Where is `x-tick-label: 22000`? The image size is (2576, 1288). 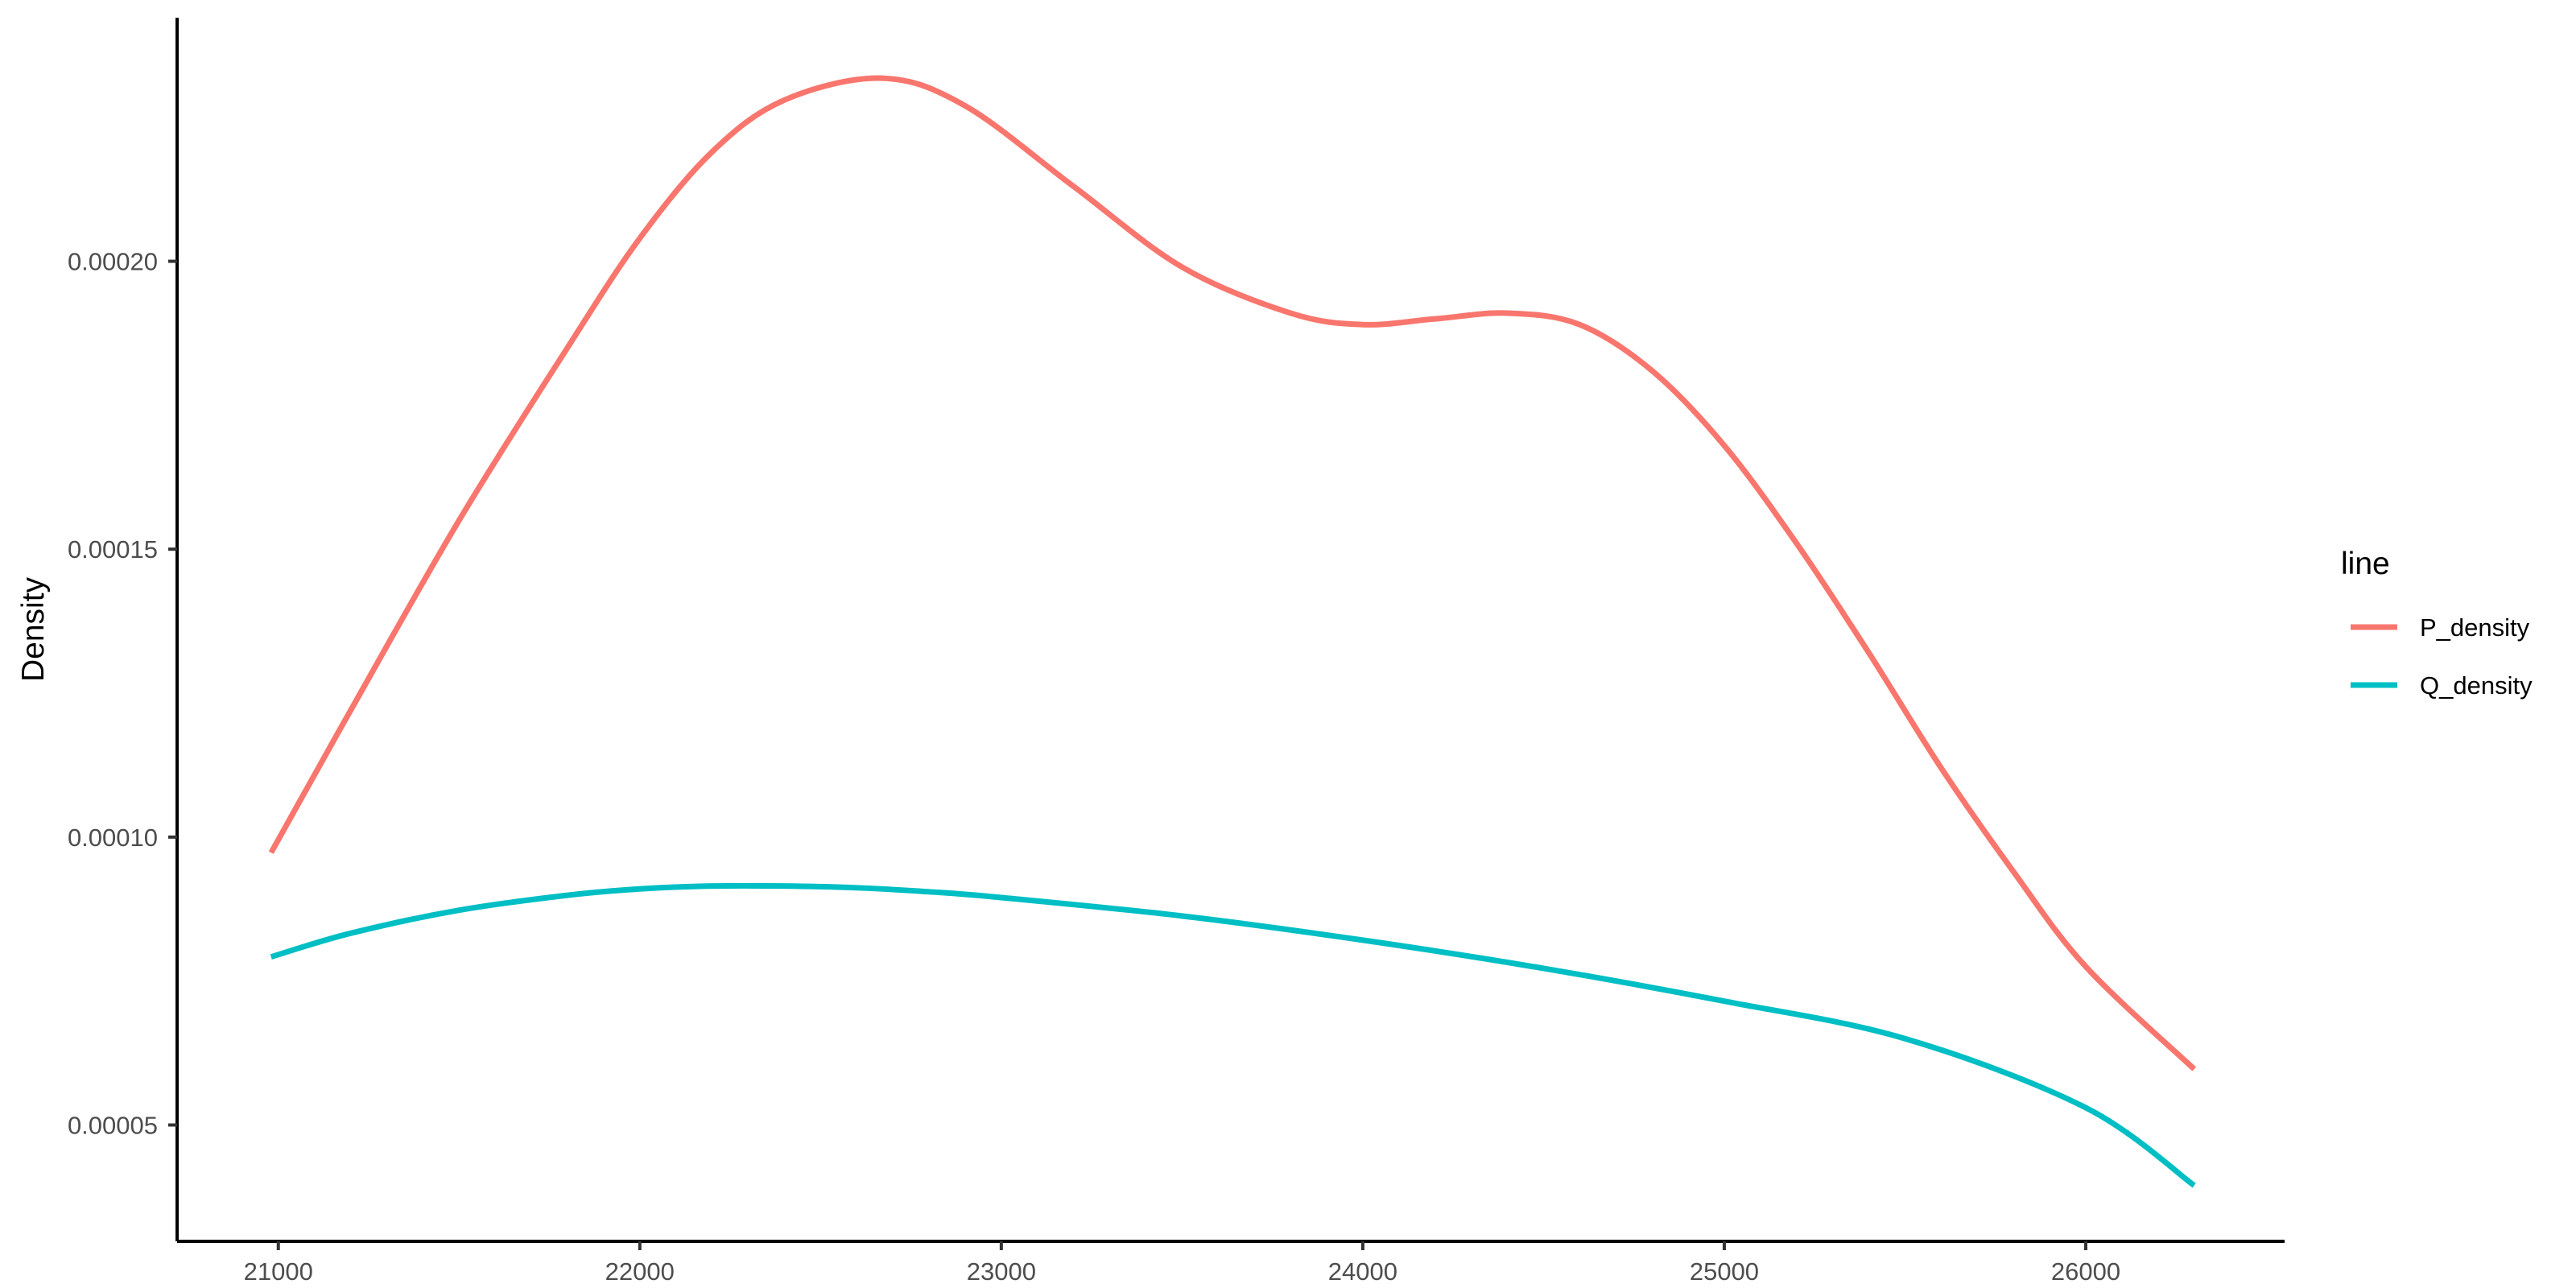
x-tick-label: 22000 is located at coordinates (640, 1271).